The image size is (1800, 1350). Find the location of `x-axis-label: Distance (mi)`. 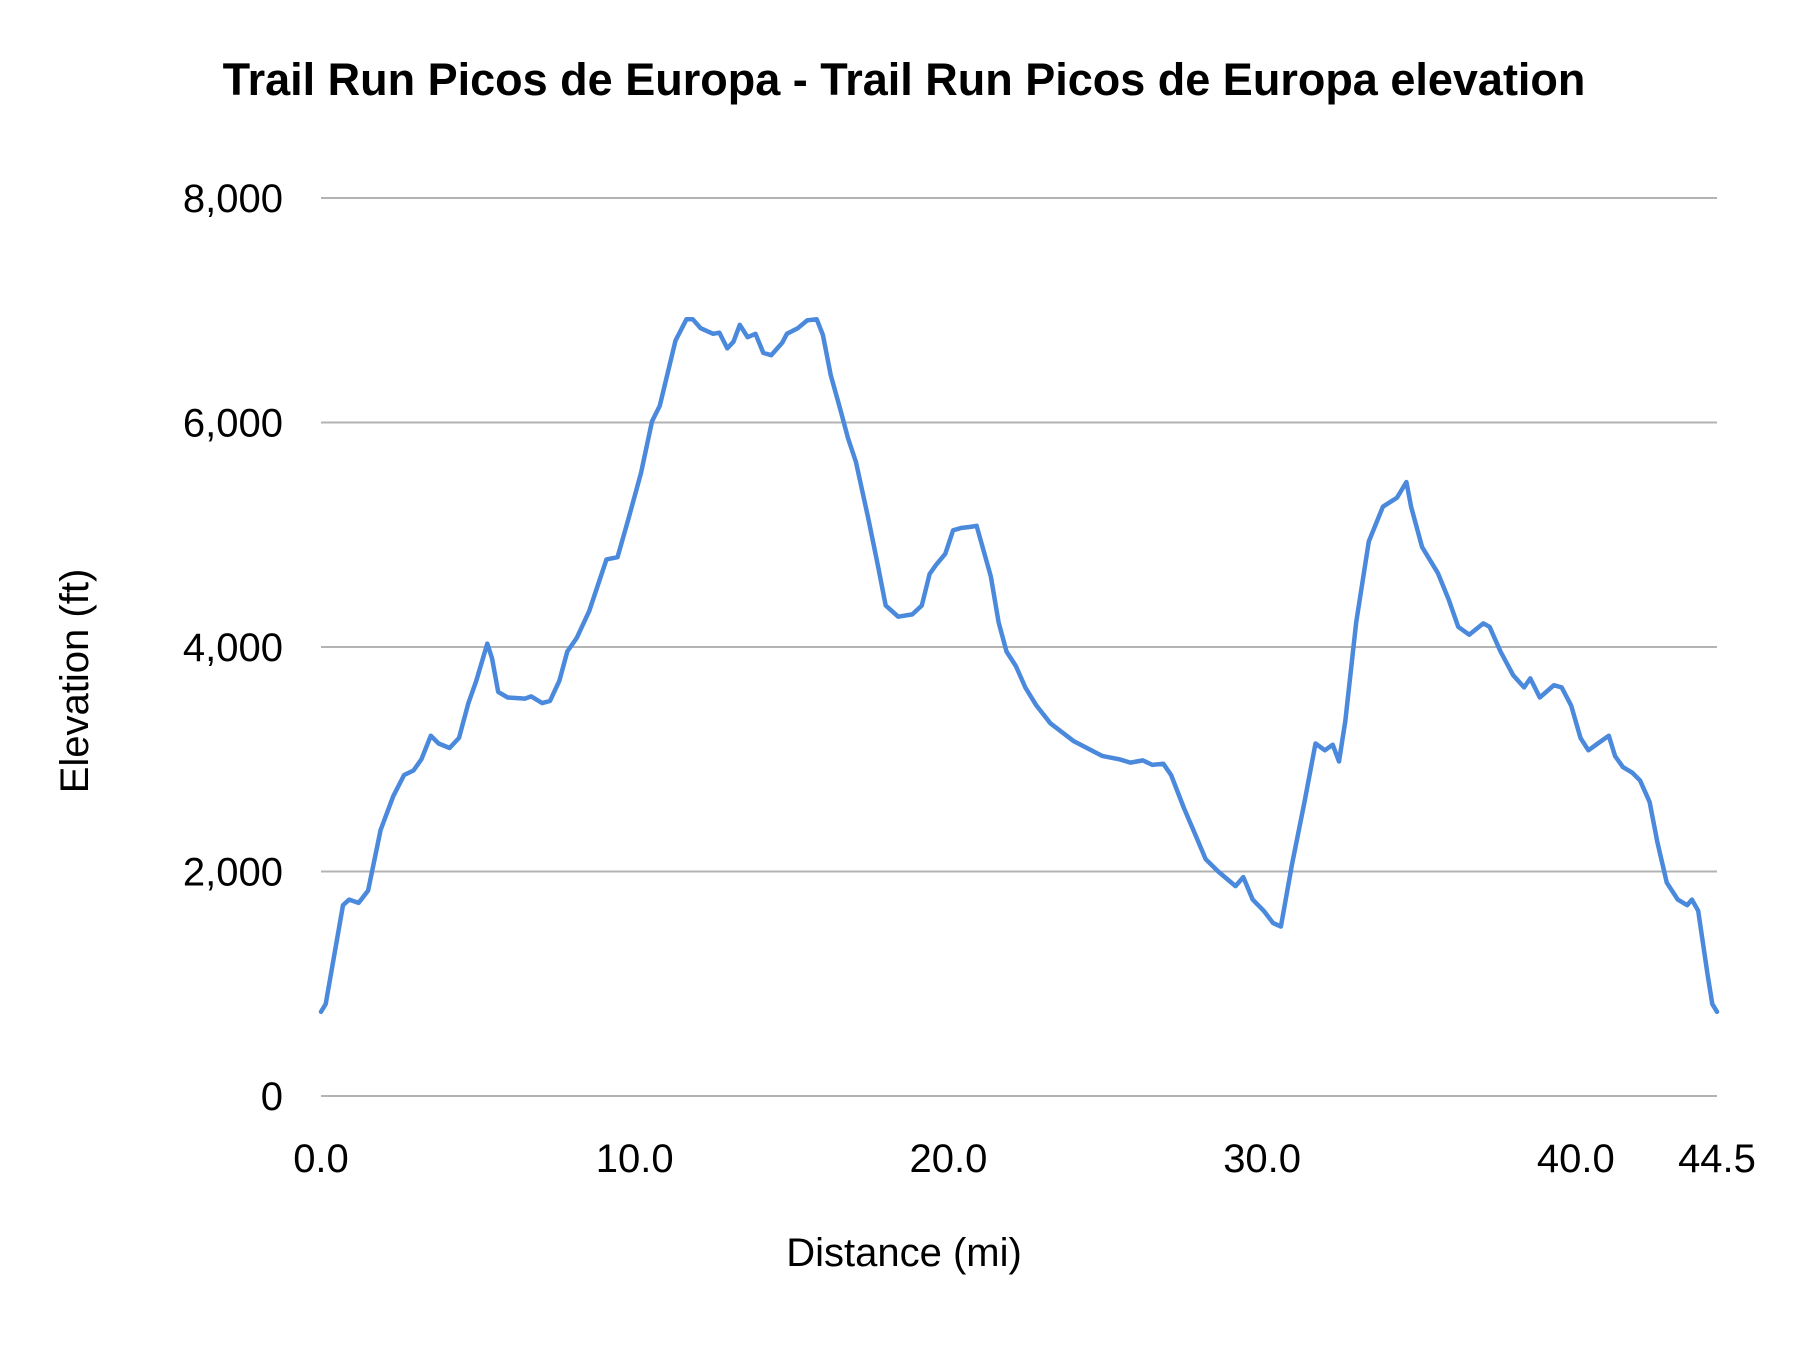

x-axis-label: Distance (mi) is located at coordinates (904, 1253).